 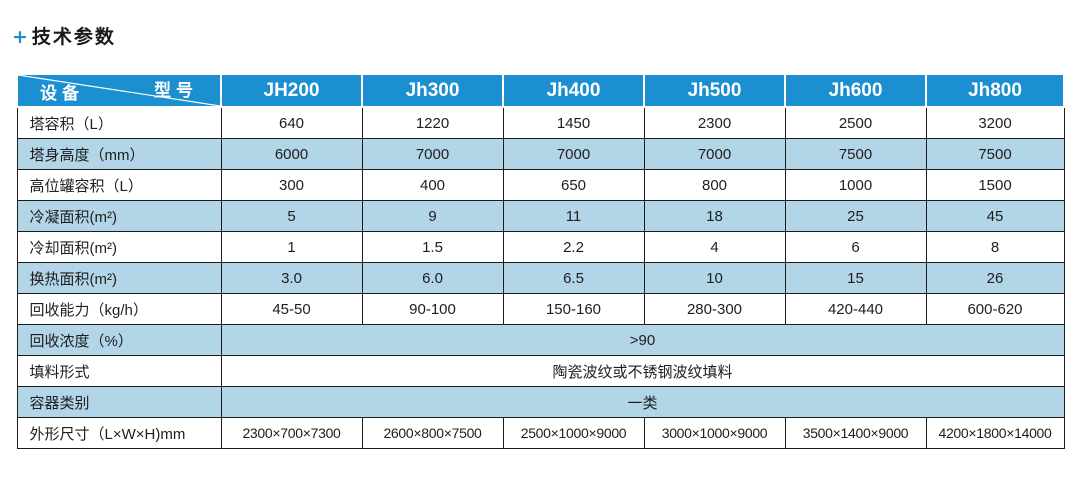 What do you see at coordinates (642, 340) in the screenshot?
I see `merged-cell: >90` at bounding box center [642, 340].